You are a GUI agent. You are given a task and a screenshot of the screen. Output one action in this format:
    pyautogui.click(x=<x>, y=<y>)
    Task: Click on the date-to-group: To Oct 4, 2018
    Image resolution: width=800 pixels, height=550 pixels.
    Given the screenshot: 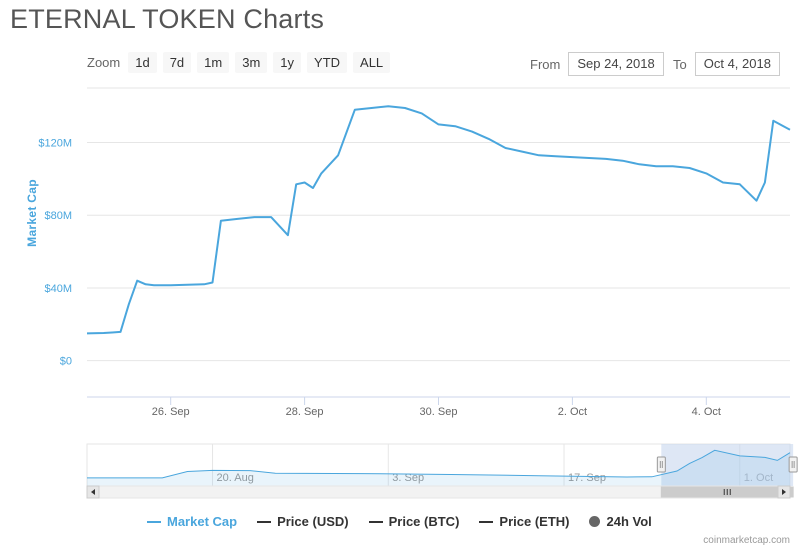 What is the action you would take?
    pyautogui.click(x=726, y=64)
    